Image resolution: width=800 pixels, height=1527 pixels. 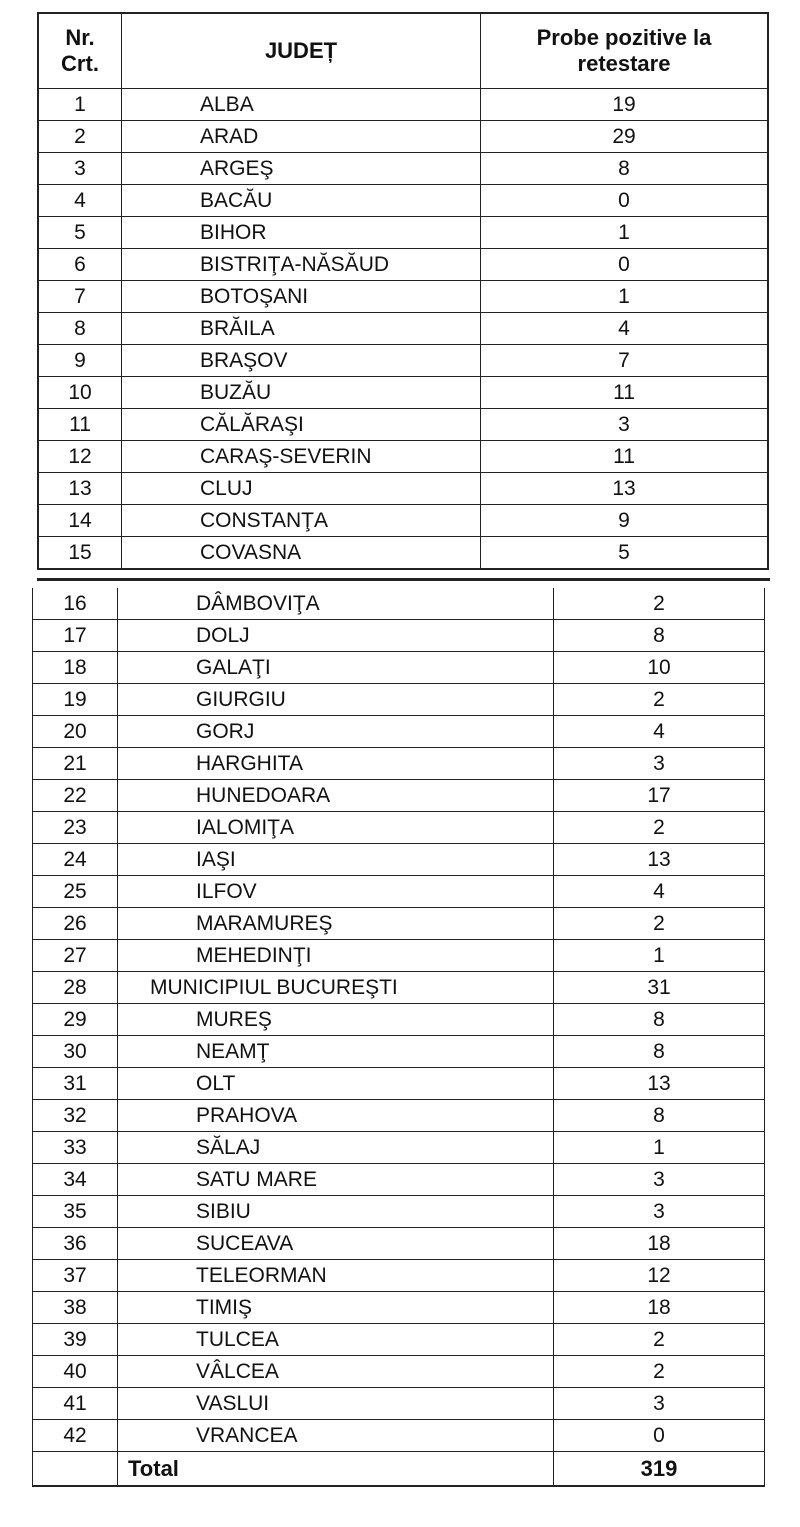 What do you see at coordinates (75, 1371) in the screenshot?
I see `row-number: 40` at bounding box center [75, 1371].